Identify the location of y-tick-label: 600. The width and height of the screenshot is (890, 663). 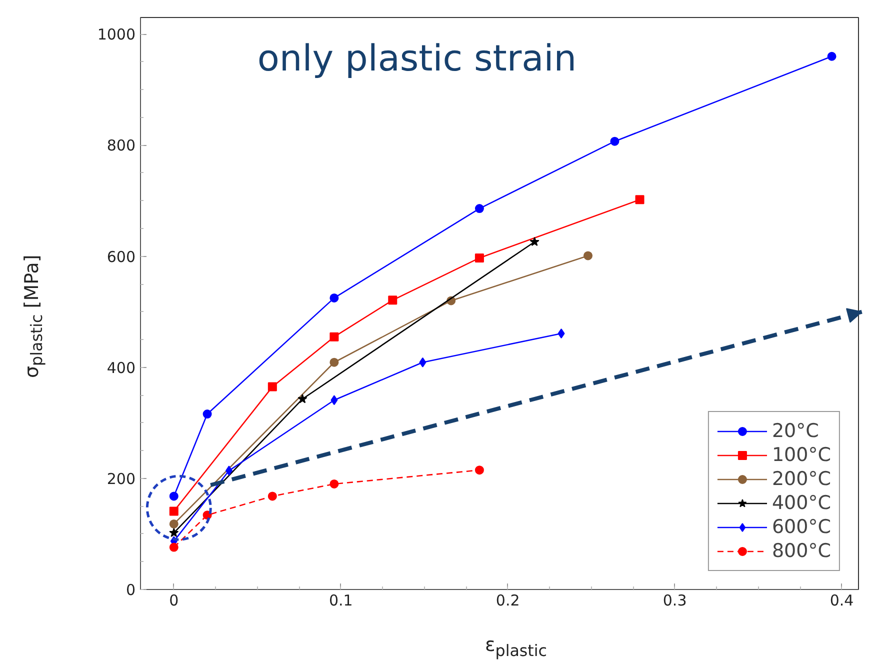
(121, 257).